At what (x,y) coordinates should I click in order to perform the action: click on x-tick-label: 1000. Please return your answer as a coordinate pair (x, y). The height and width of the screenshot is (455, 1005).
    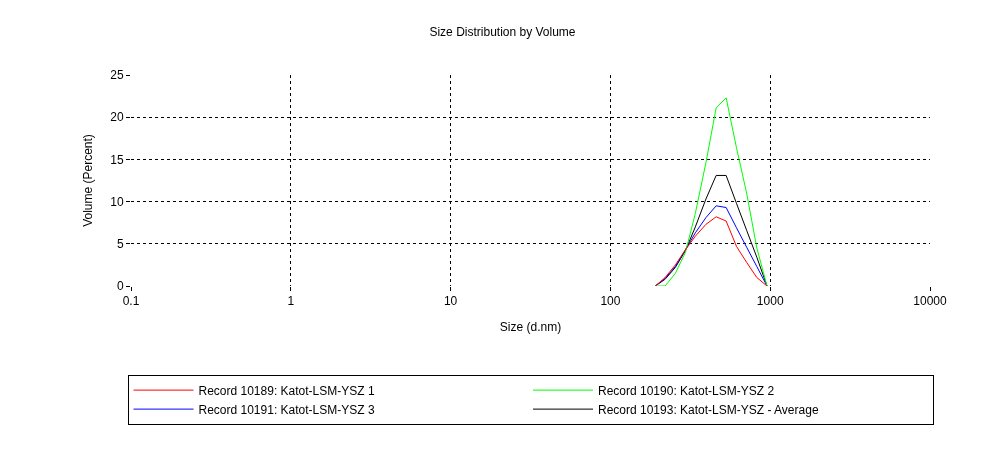
    Looking at the image, I should click on (770, 301).